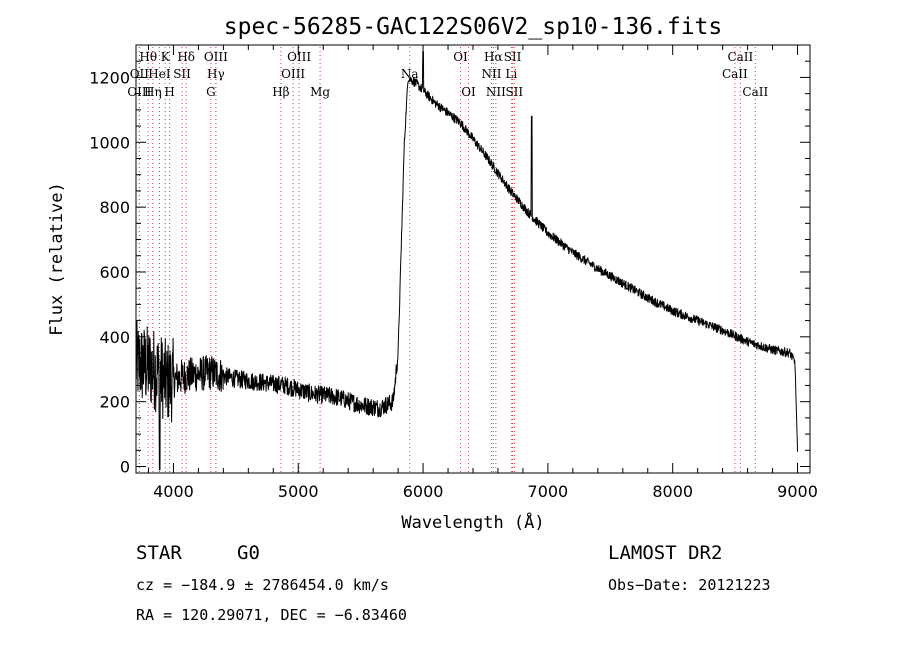 This screenshot has height=650, width=900. What do you see at coordinates (548, 491) in the screenshot?
I see `x-tick-label-3: 7000` at bounding box center [548, 491].